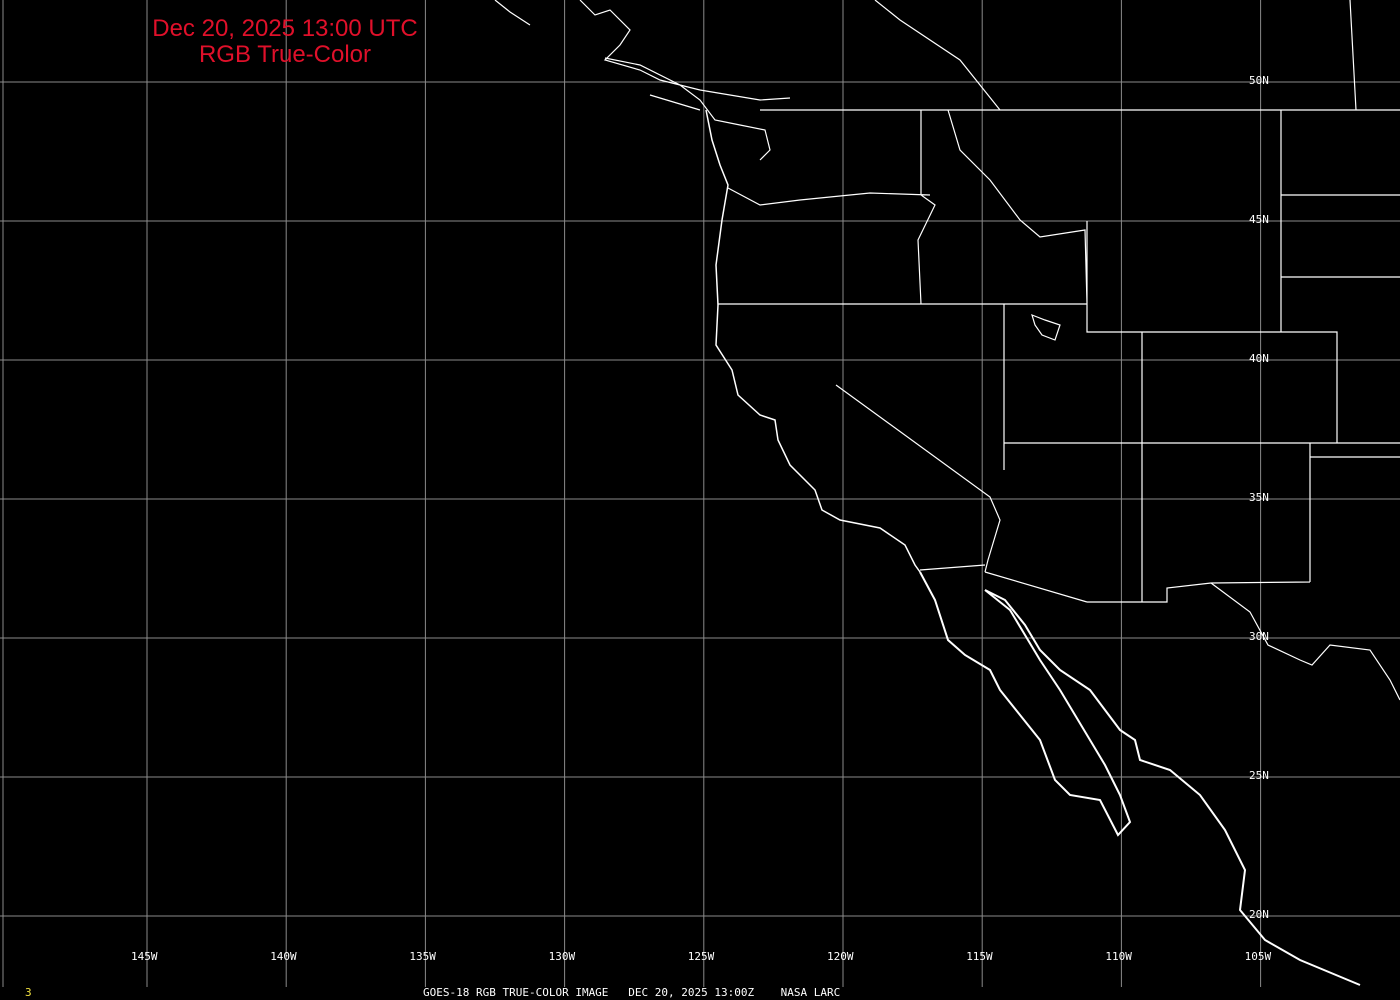 This screenshot has width=1400, height=1000. I want to click on us-canada-border, so click(1080, 55).